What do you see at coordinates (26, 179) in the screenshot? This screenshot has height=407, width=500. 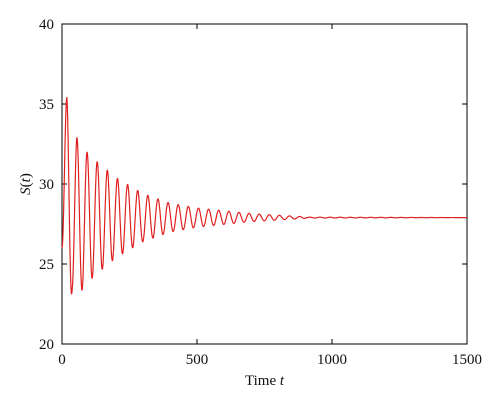 I see `y-axis-label-var: t` at bounding box center [26, 179].